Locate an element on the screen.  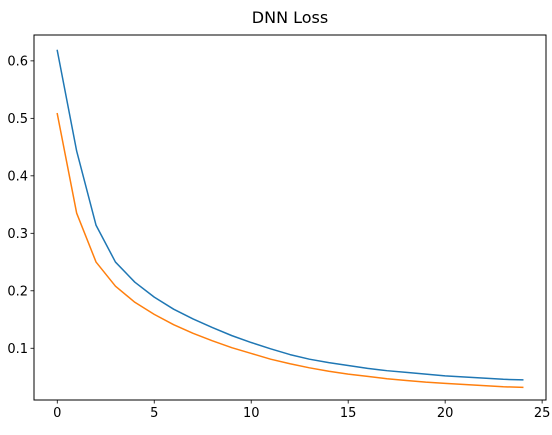
y-tick-label: 0.2 is located at coordinates (17, 291).